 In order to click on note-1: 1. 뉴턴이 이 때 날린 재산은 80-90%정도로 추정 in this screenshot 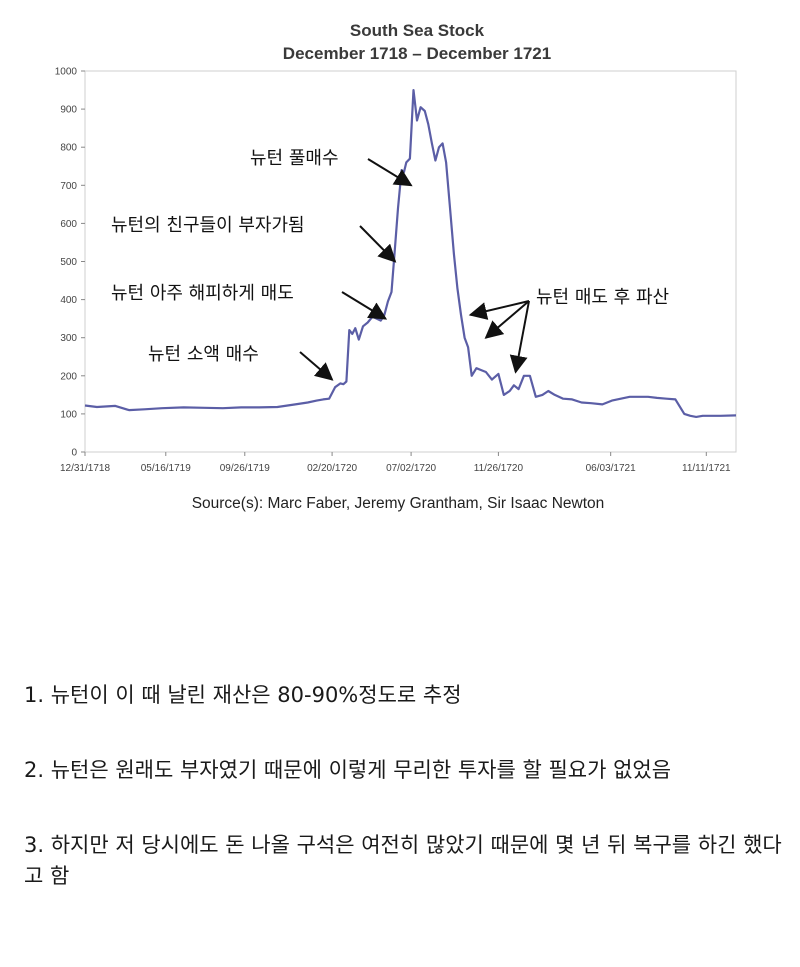, I will do `click(243, 695)`.